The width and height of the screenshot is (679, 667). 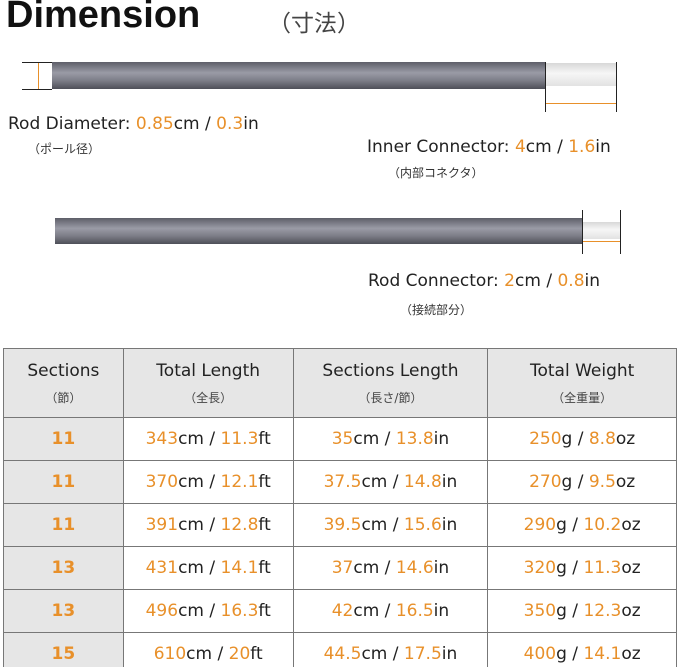 I want to click on cell-total-length: 496cm / 16.3ft, so click(x=208, y=611).